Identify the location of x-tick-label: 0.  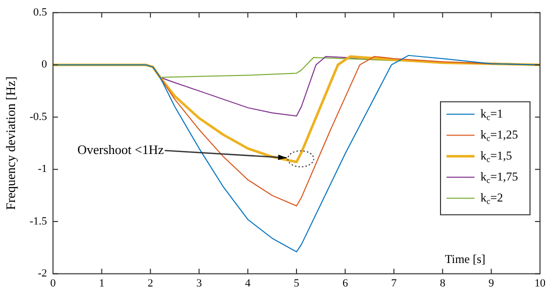
(53, 283).